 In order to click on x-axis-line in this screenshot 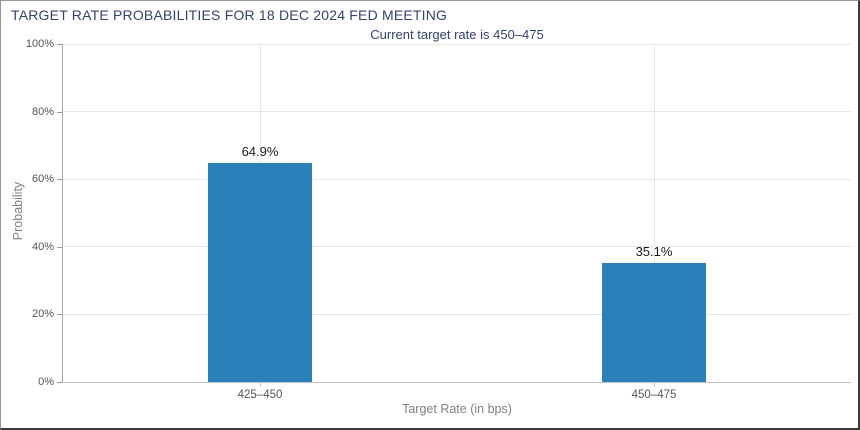, I will do `click(456, 382)`.